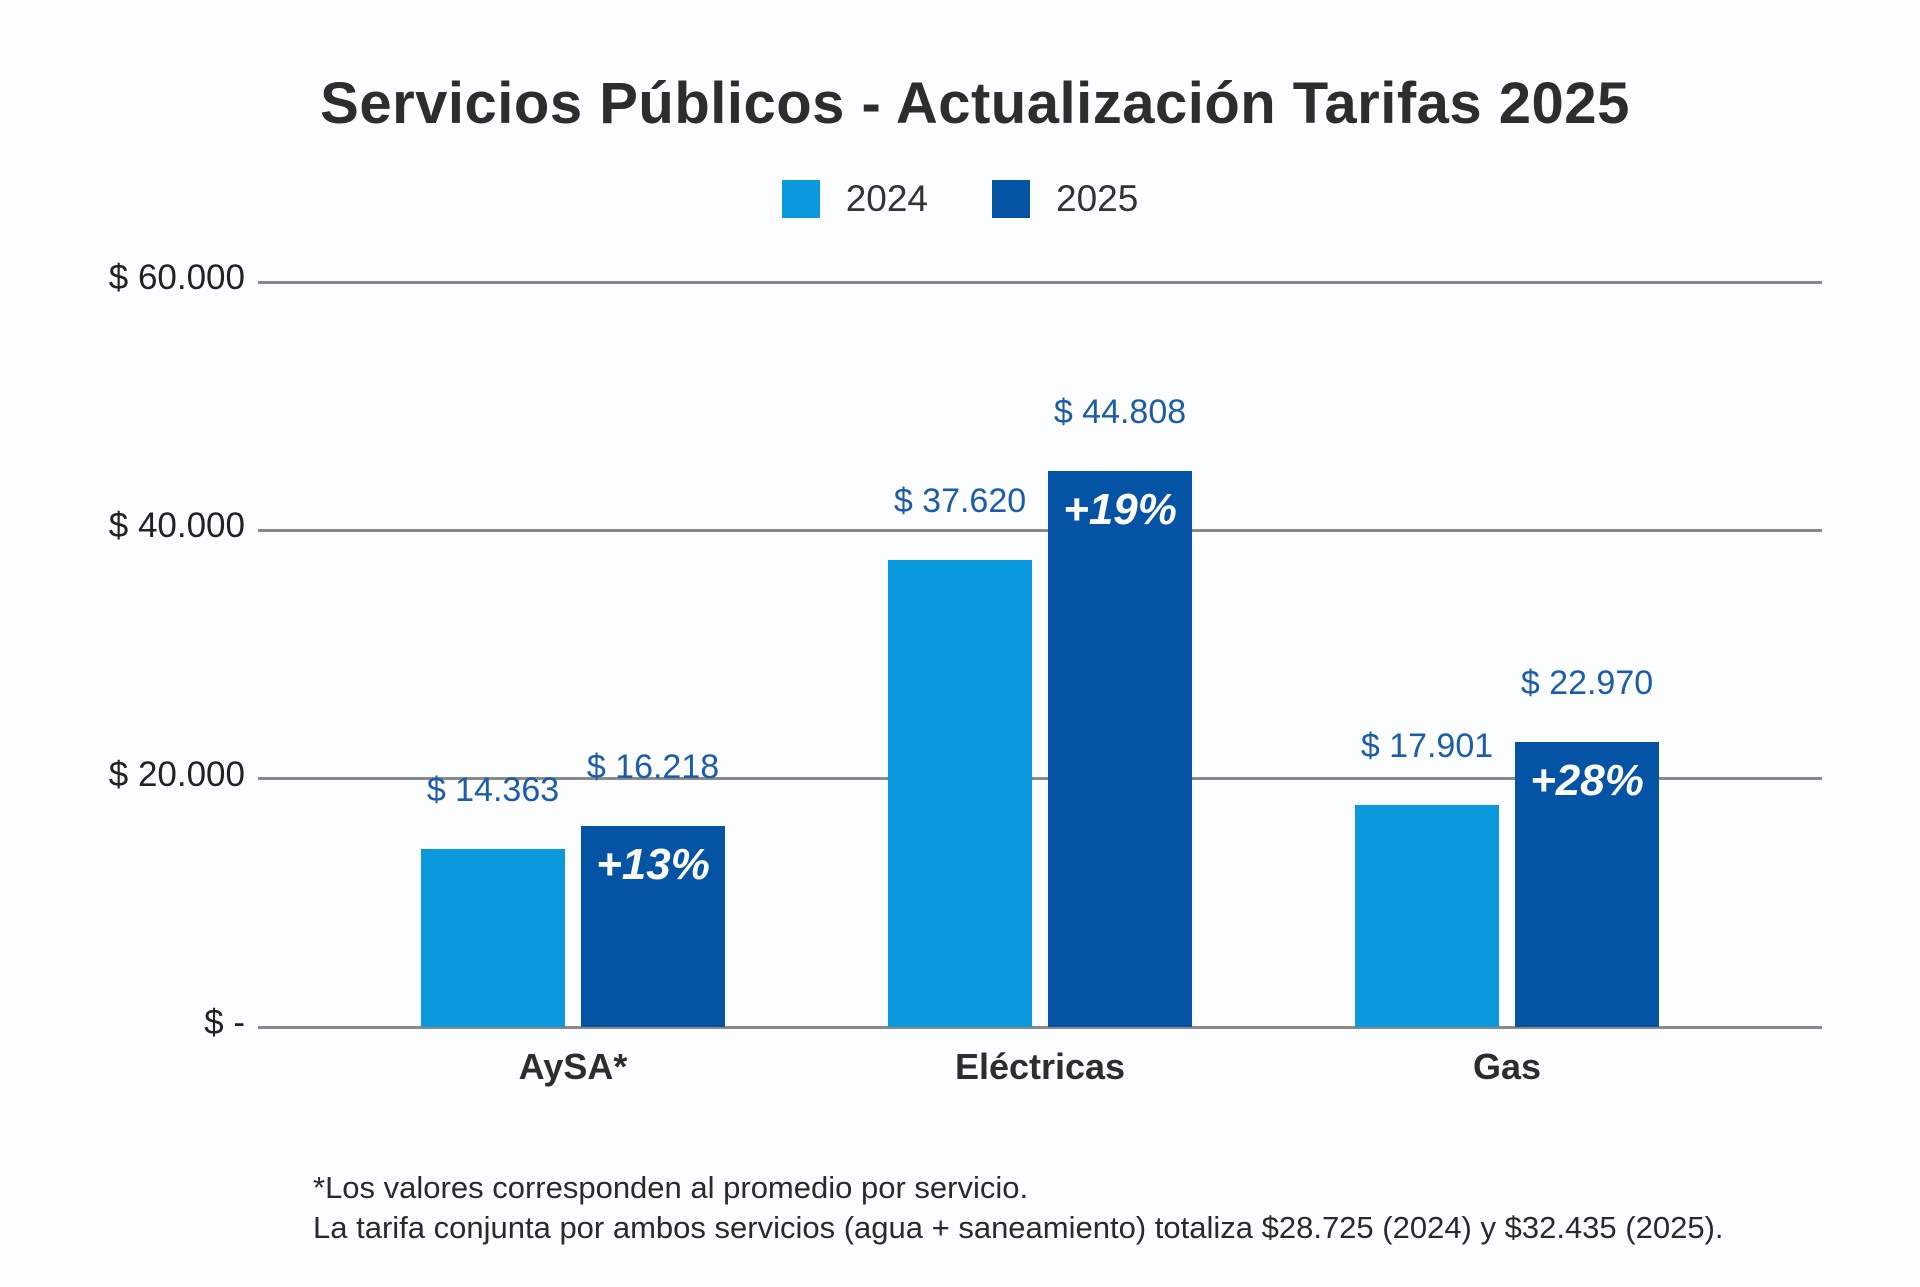 The image size is (1920, 1287). Describe the element at coordinates (1587, 682) in the screenshot. I see `value-label-2025-Gas: $ 22.970` at that location.